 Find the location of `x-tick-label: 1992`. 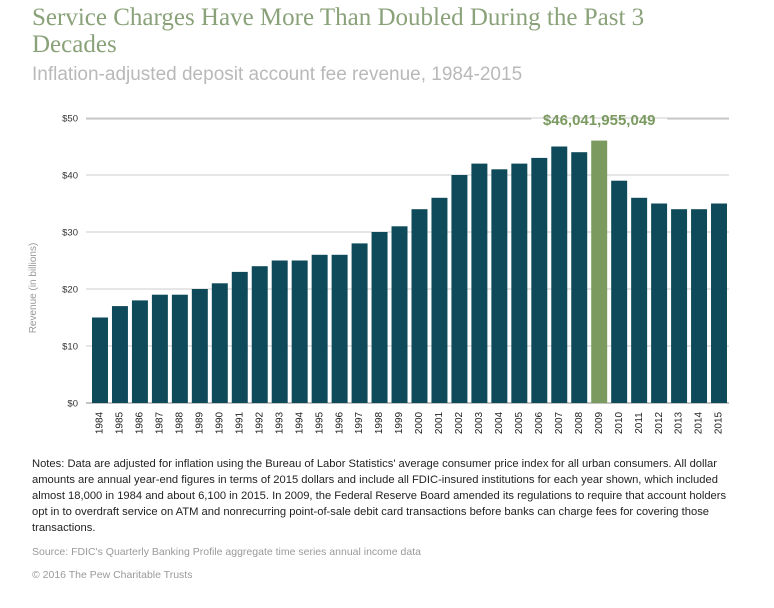

x-tick-label: 1992 is located at coordinates (259, 422).